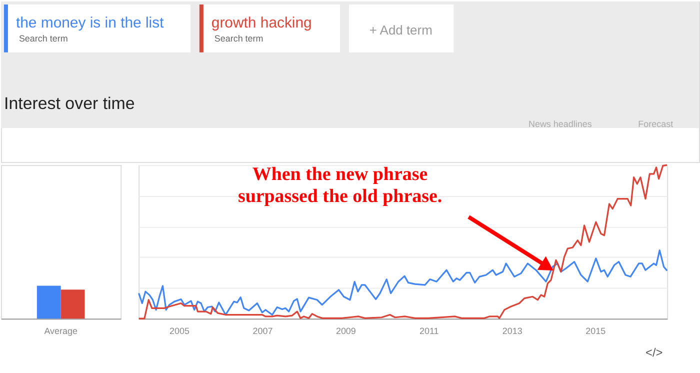 Image resolution: width=700 pixels, height=373 pixels. What do you see at coordinates (179, 331) in the screenshot?
I see `x-tick-label: 2005` at bounding box center [179, 331].